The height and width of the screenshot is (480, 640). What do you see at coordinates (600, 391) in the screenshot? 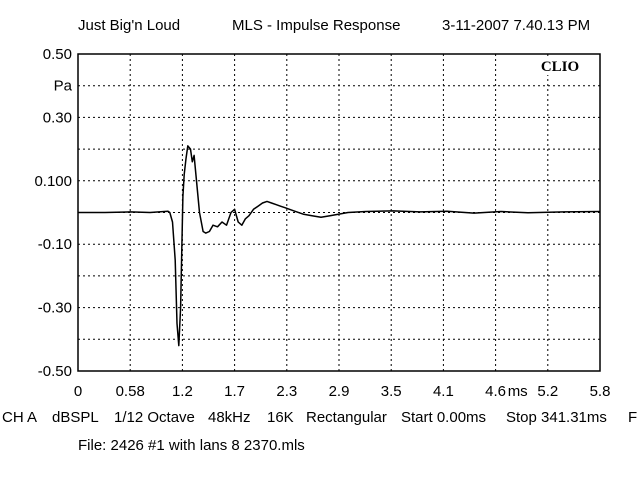
I see `x-tick-label: 5.8` at bounding box center [600, 391].